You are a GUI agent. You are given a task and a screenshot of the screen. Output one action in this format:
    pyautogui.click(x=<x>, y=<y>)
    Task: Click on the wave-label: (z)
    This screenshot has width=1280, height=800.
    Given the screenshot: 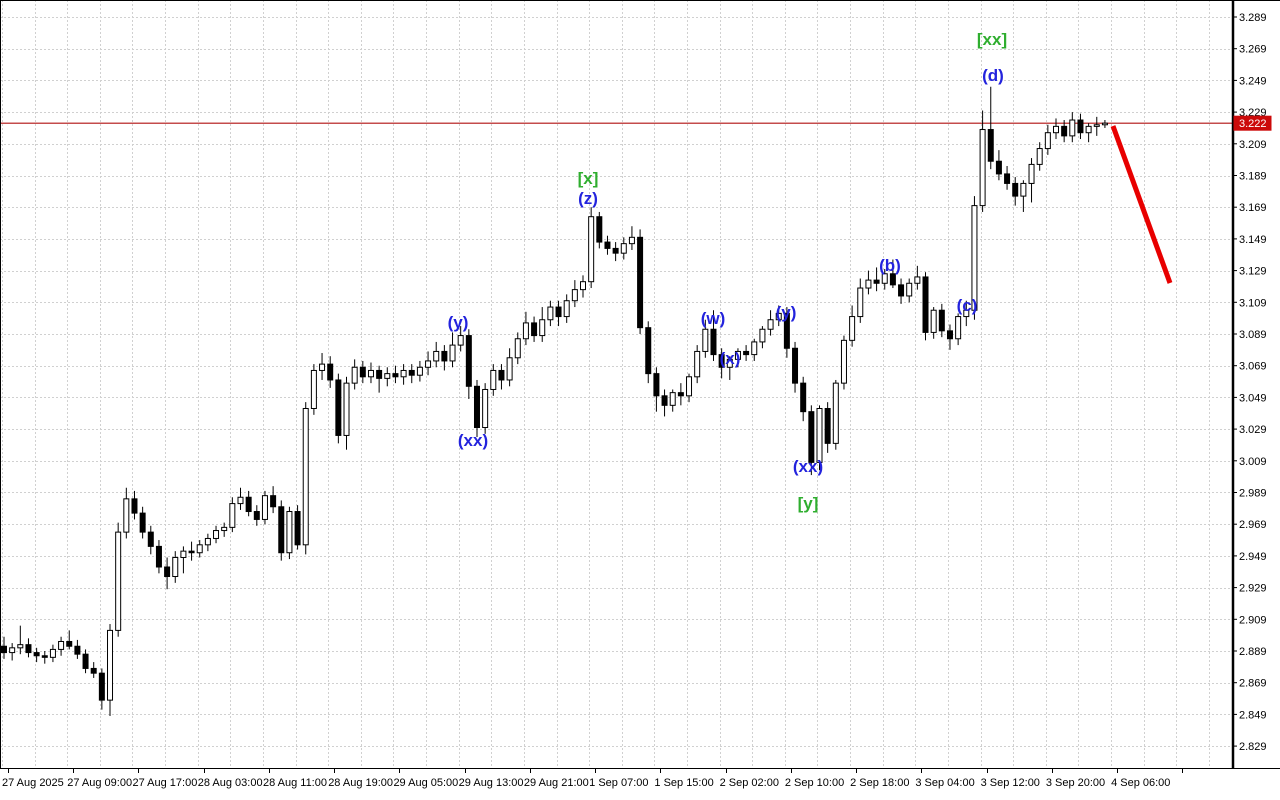 What is the action you would take?
    pyautogui.click(x=588, y=198)
    